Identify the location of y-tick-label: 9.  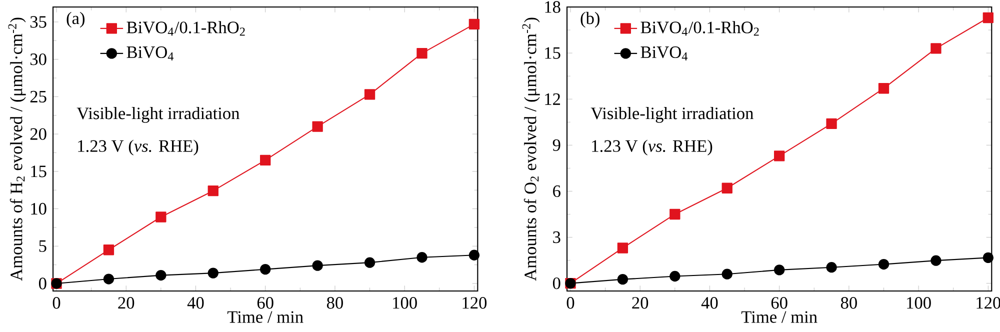
(556, 145).